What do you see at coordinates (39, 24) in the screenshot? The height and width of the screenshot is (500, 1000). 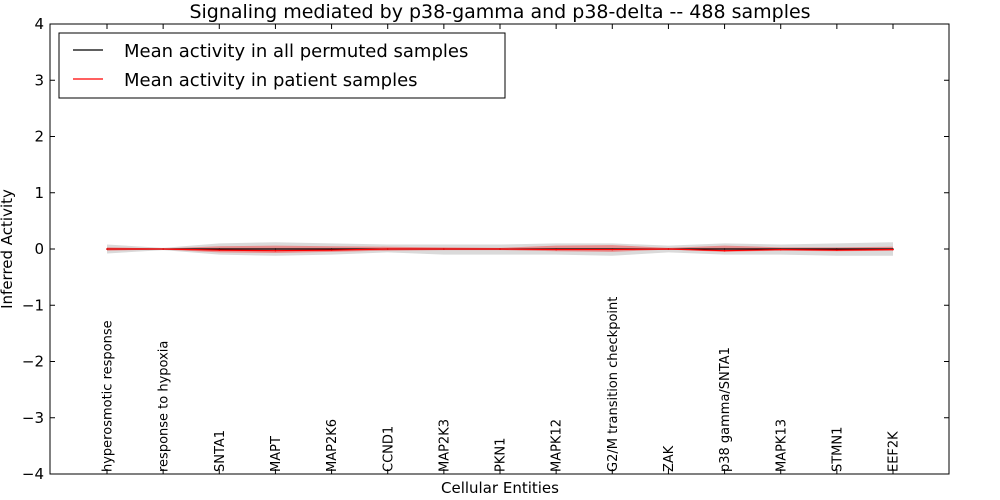 I see `y-tick-label: 4` at bounding box center [39, 24].